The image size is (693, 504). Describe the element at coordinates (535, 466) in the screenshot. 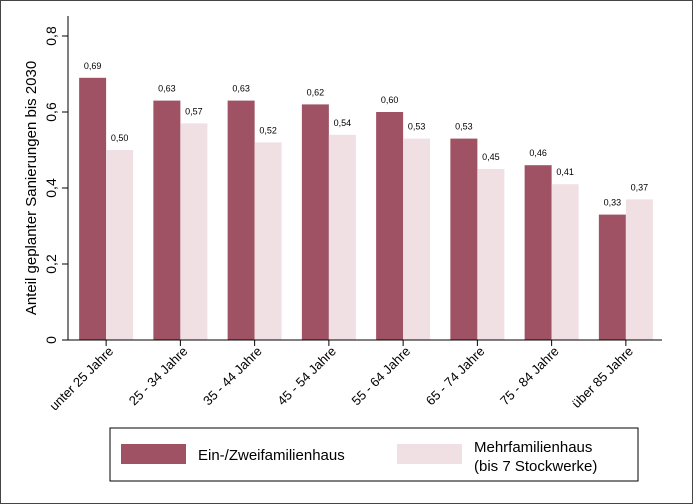

I see `legend-label-mehrfamilienhaus-line2: (bis 7 Stockwerke)` at that location.